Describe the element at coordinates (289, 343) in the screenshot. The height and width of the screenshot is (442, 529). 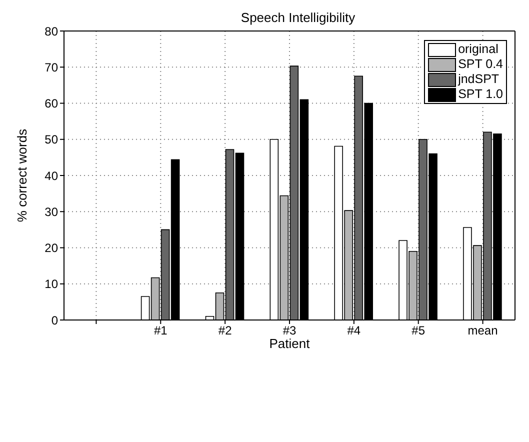
I see `x-axis-title: Patient` at that location.